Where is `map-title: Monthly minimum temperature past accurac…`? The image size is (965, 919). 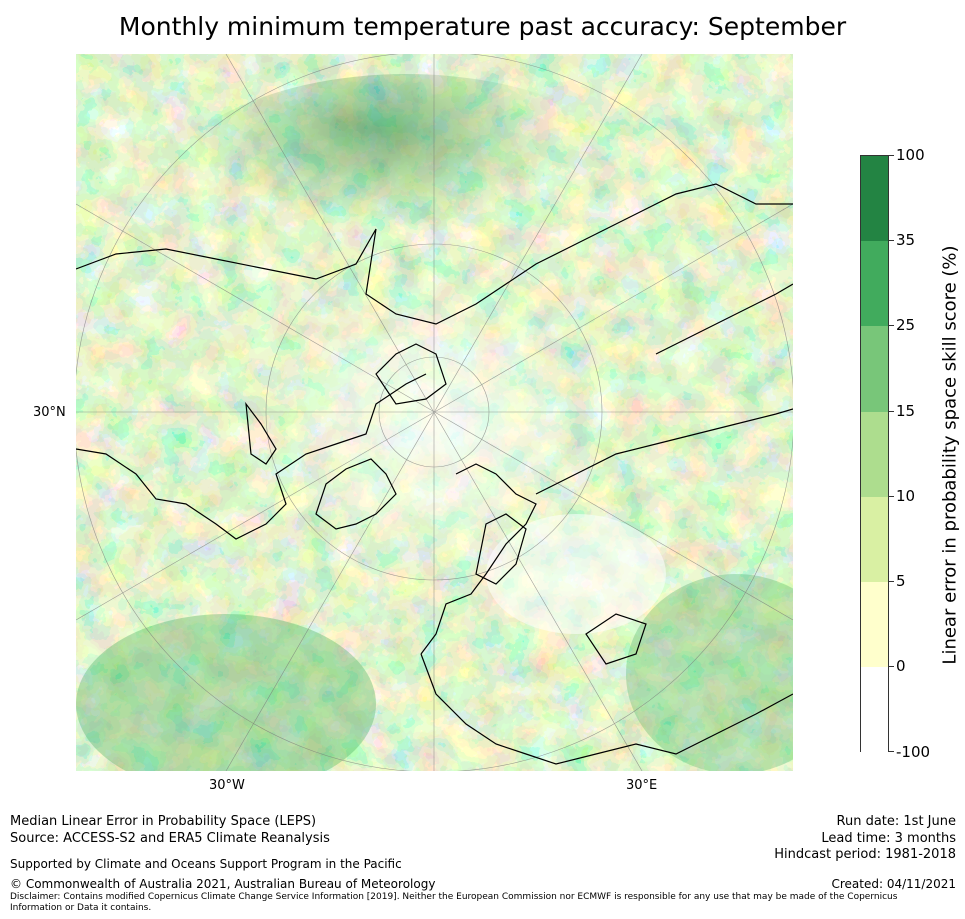
map-title: Monthly minimum temperature past accurac… is located at coordinates (482, 26).